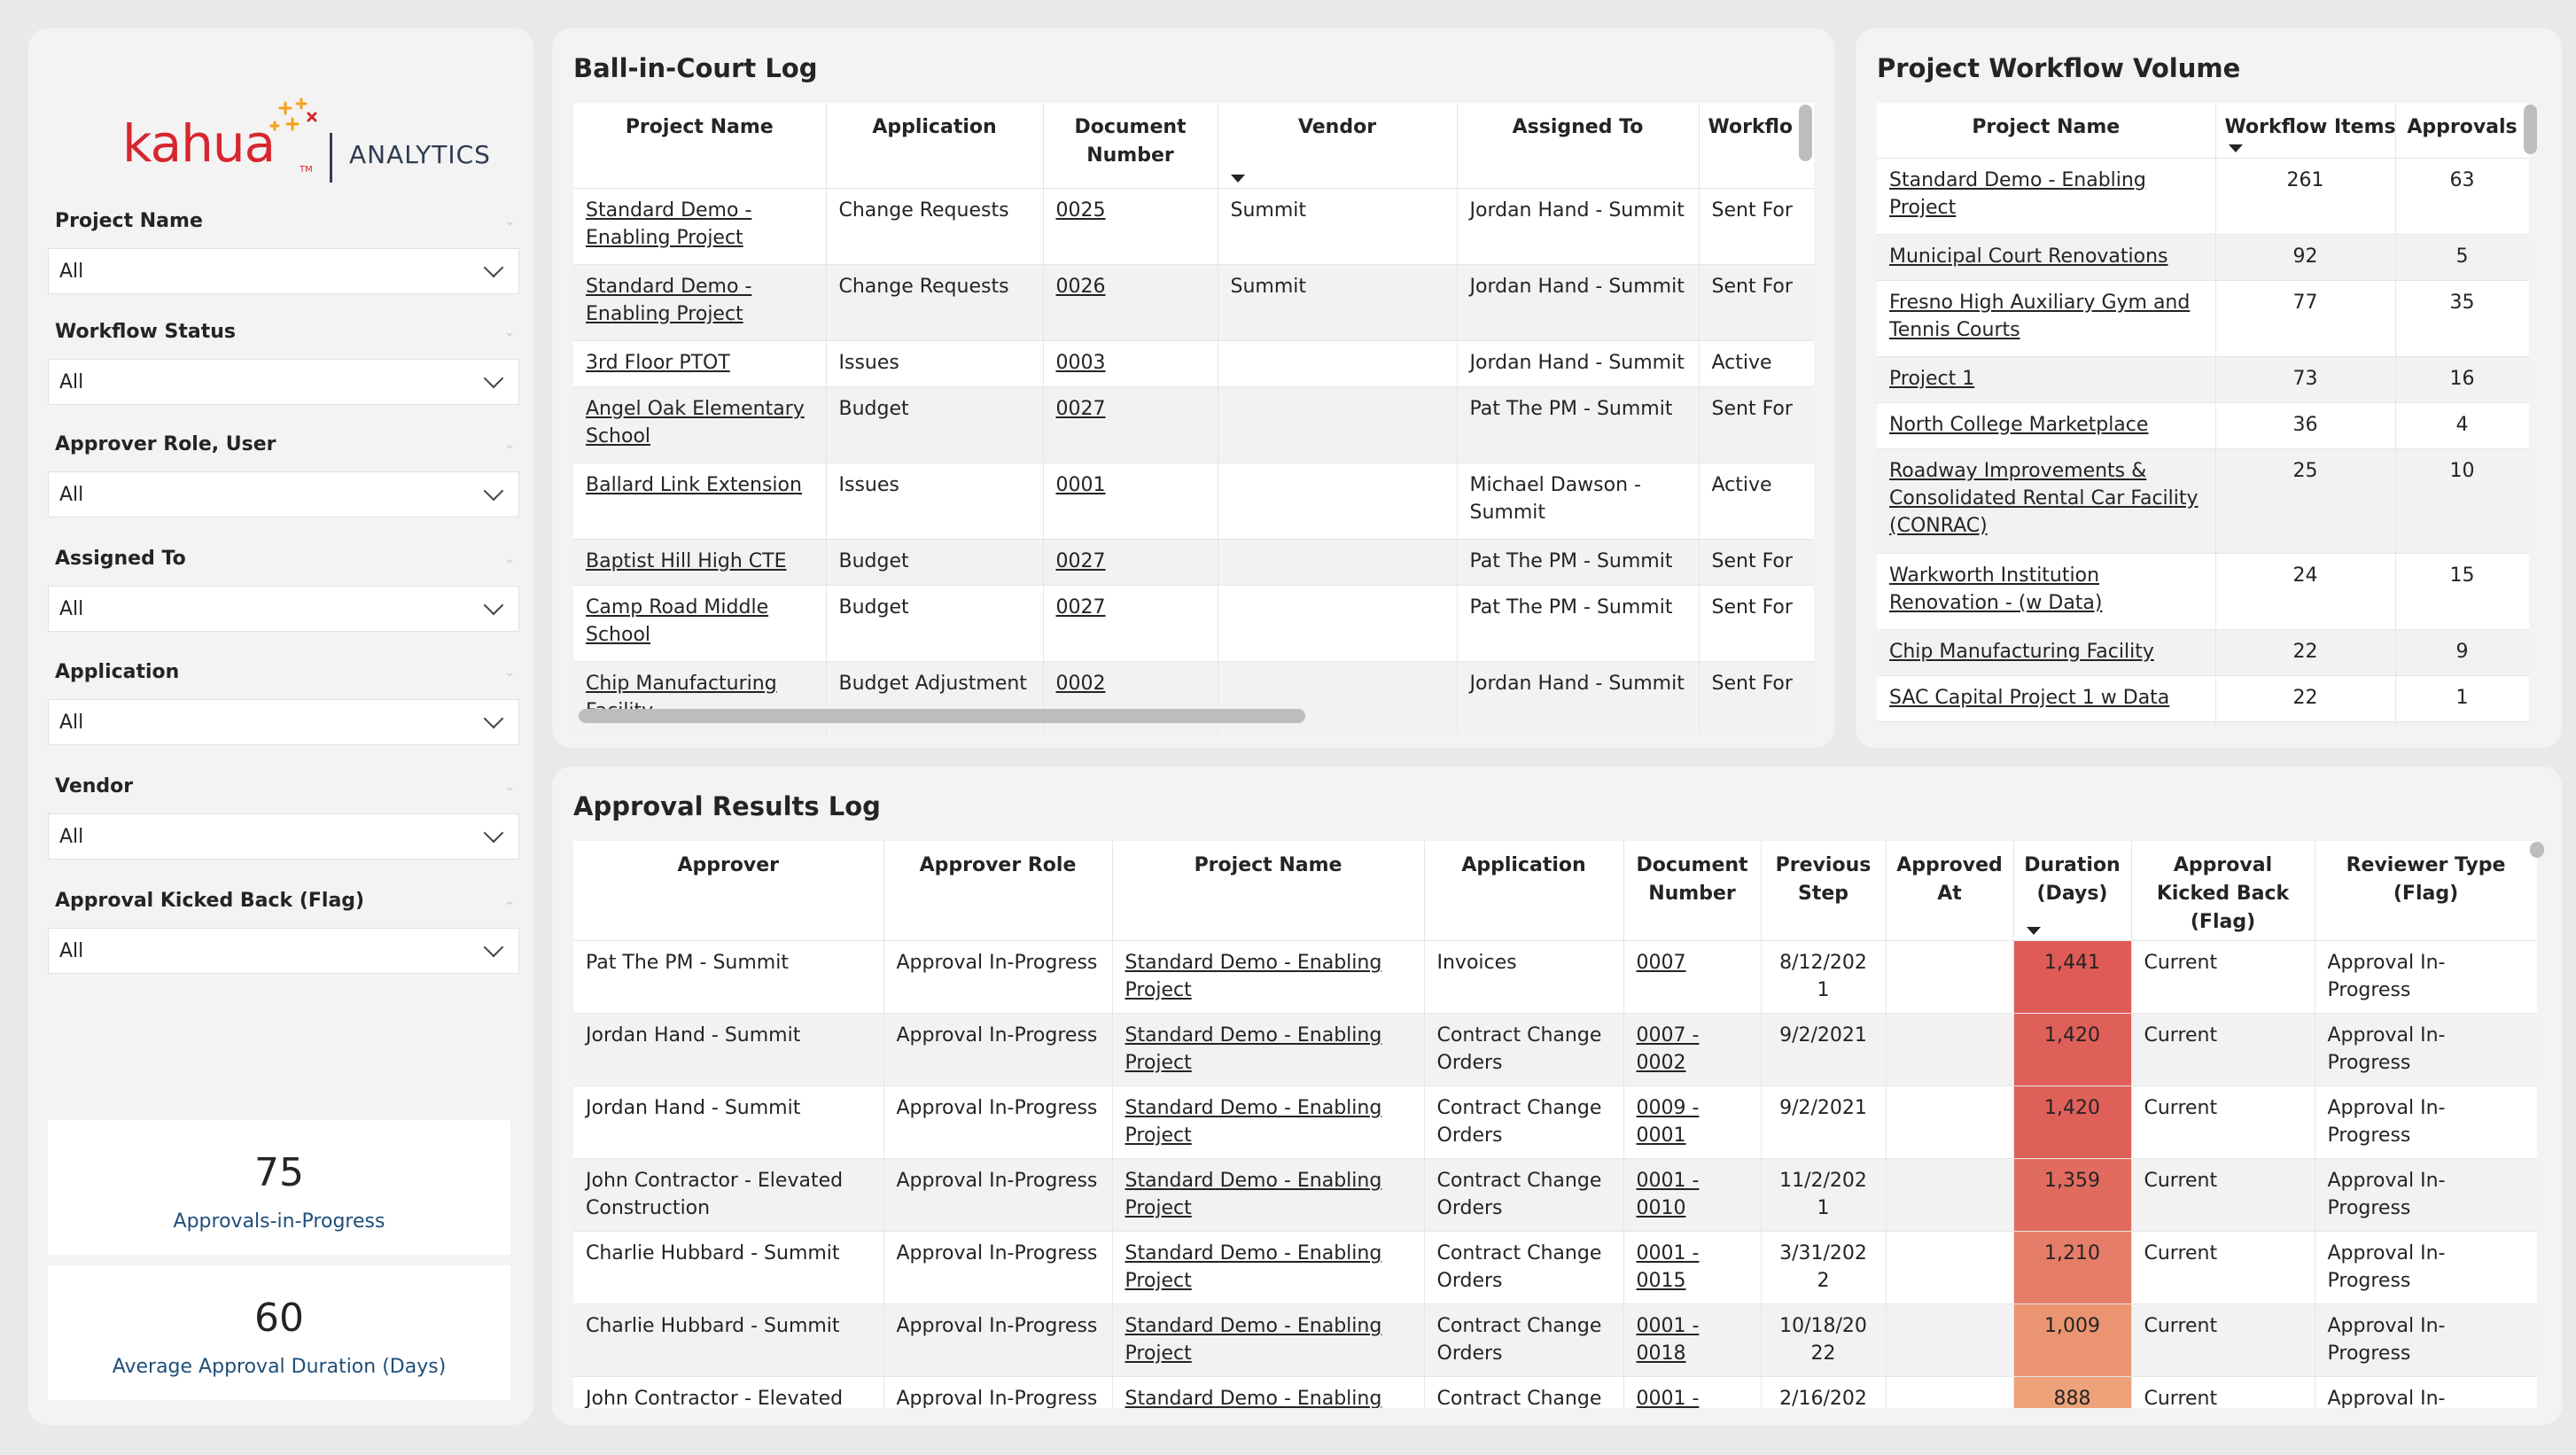  What do you see at coordinates (284, 951) in the screenshot?
I see `approval-kicked-back-dropdown: All` at bounding box center [284, 951].